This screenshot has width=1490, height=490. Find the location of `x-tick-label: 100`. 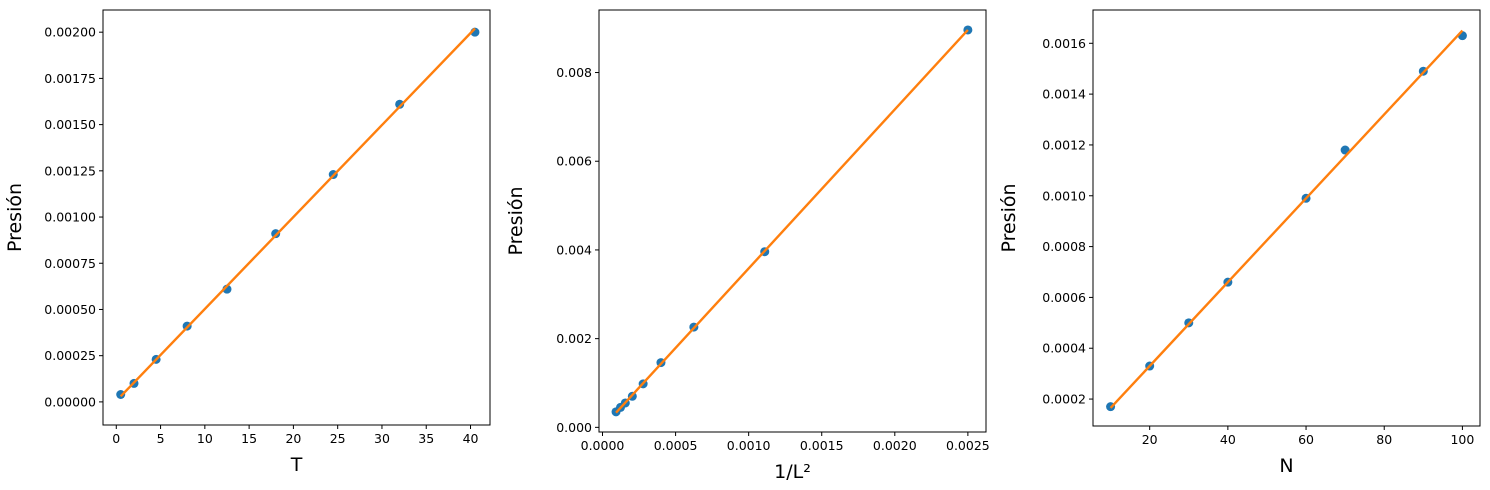

x-tick-label: 100 is located at coordinates (1462, 439).